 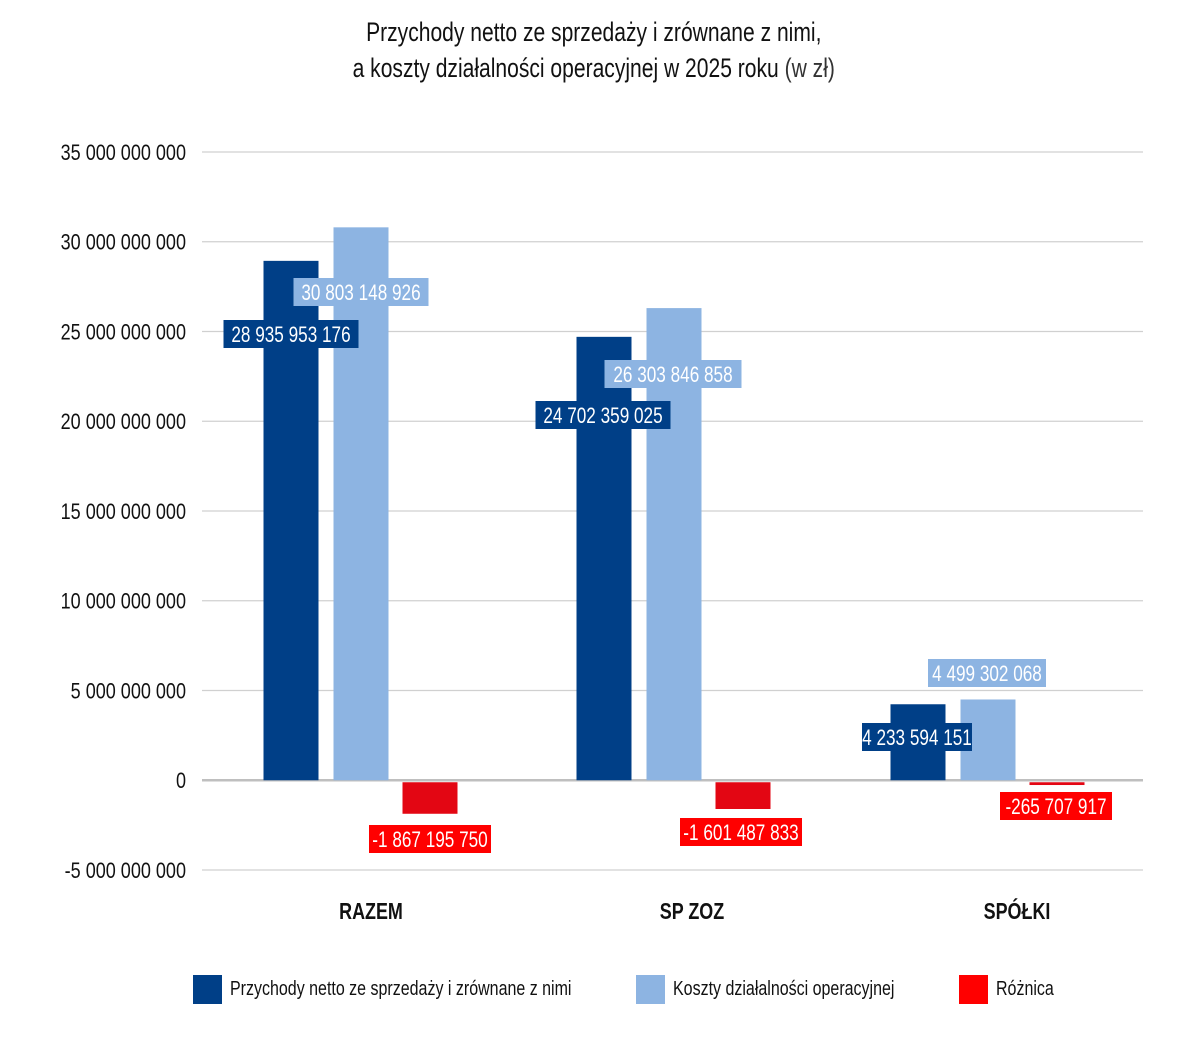 I want to click on legend-swatch-difference, so click(x=973, y=989).